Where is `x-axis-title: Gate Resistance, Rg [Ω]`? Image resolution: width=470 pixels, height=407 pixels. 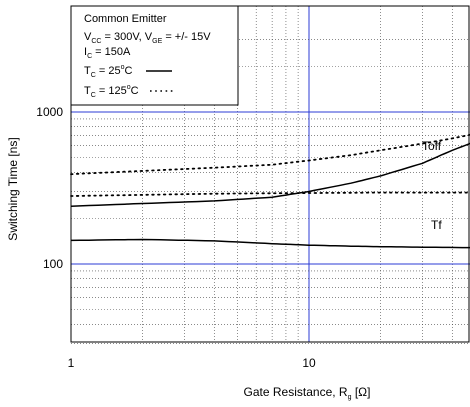
x-axis-title: Gate Resistance, Rg [Ω] is located at coordinates (307, 393).